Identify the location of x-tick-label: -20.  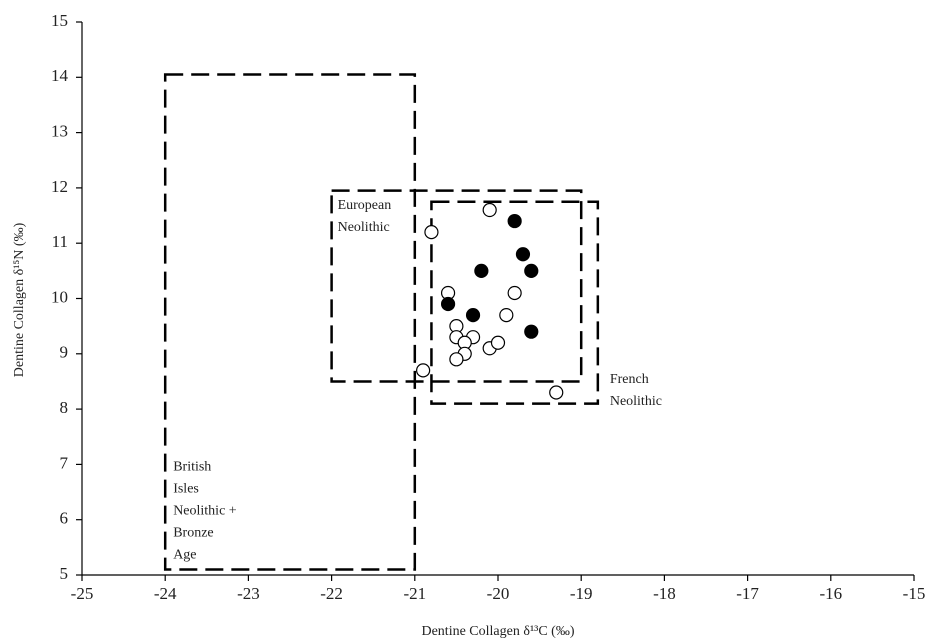
(498, 593).